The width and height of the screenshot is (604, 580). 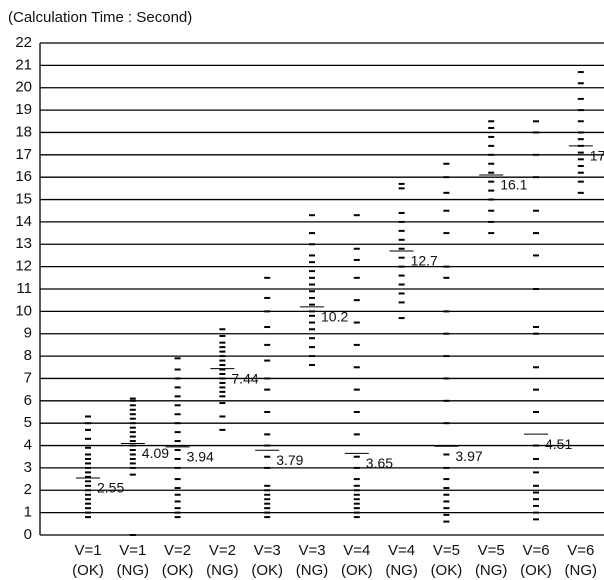 What do you see at coordinates (357, 570) in the screenshot?
I see `x-tick-label: (OK)` at bounding box center [357, 570].